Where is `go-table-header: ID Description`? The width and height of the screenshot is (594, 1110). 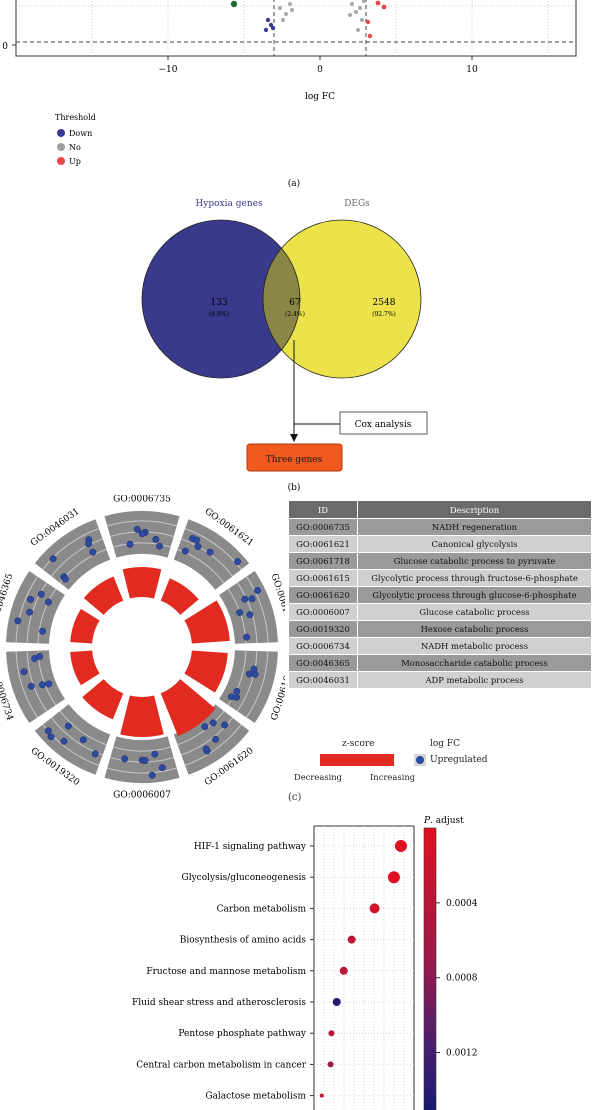 go-table-header: ID Description is located at coordinates (440, 509).